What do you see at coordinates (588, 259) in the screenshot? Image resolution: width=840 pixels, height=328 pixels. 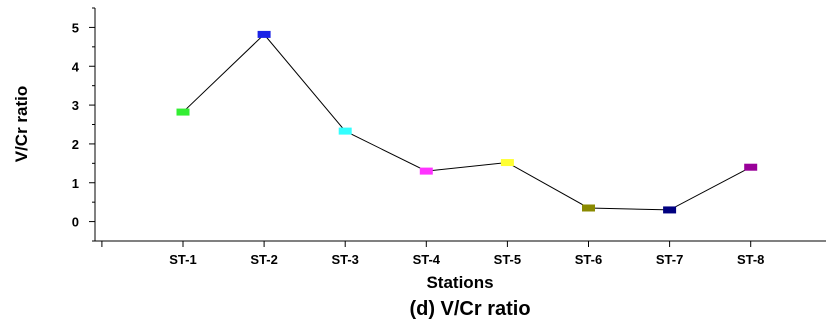 I see `x-tick-label: ST-6` at bounding box center [588, 259].